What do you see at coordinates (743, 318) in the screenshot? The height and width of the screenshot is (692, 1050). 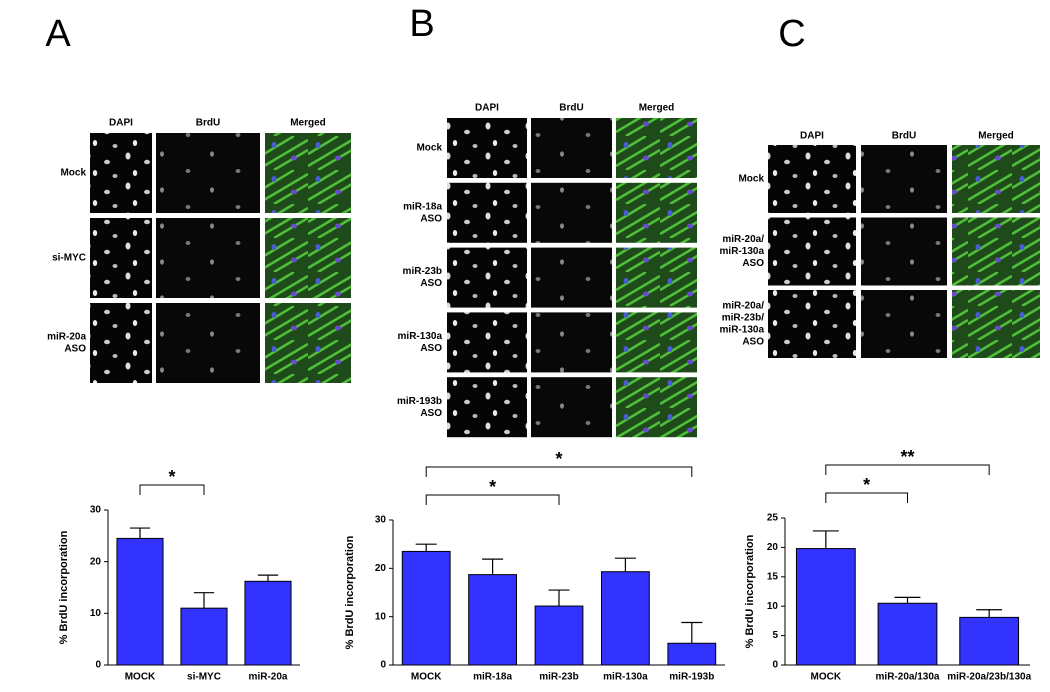 I see `row-label: miR-23b/` at bounding box center [743, 318].